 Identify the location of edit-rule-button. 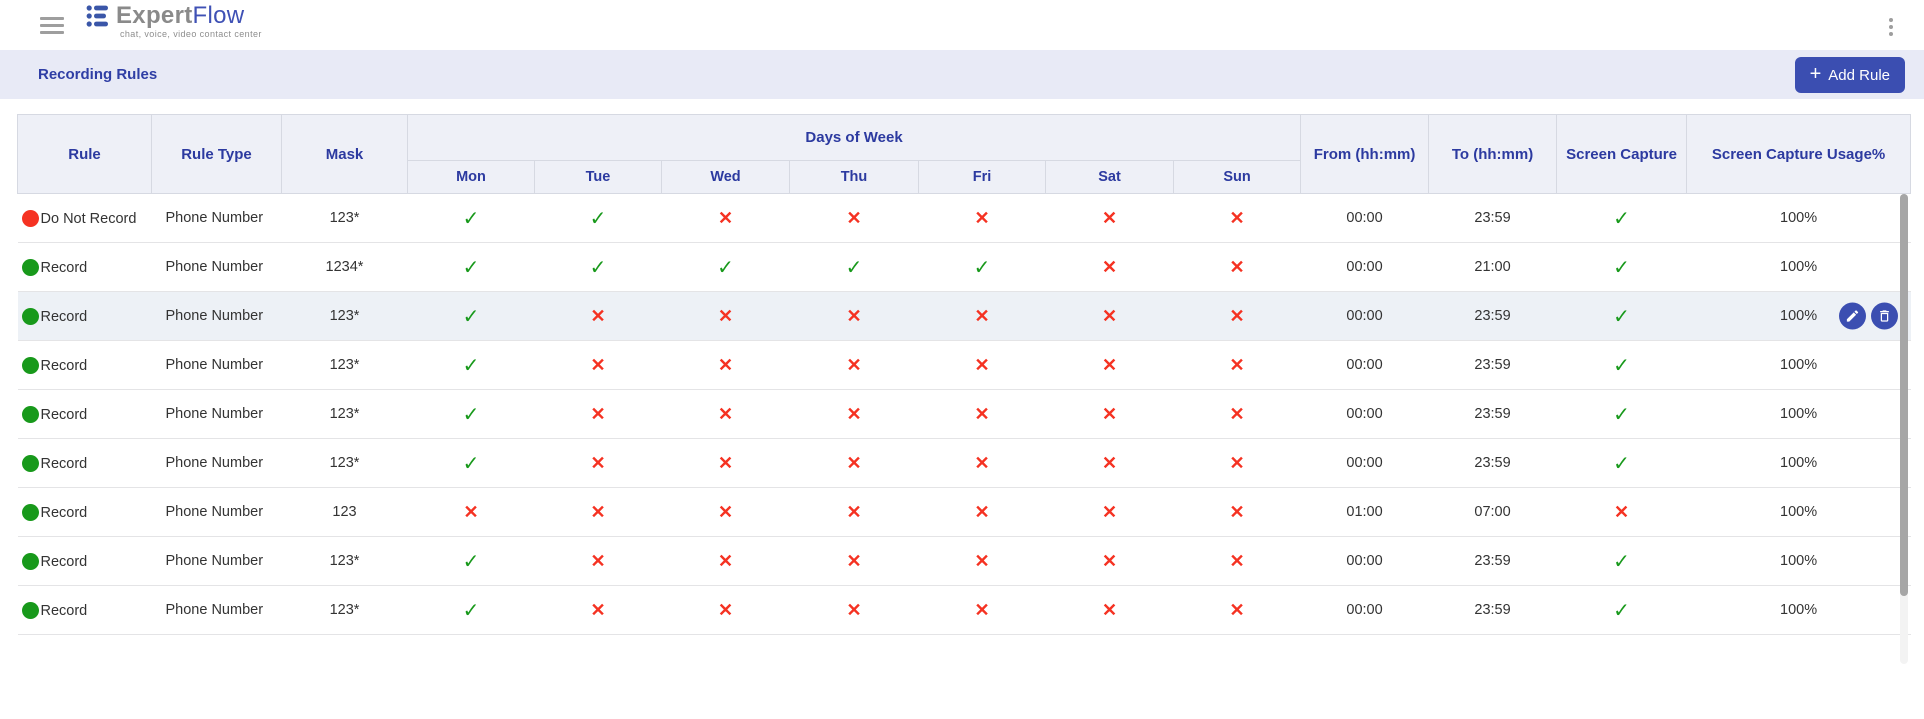
(1852, 316).